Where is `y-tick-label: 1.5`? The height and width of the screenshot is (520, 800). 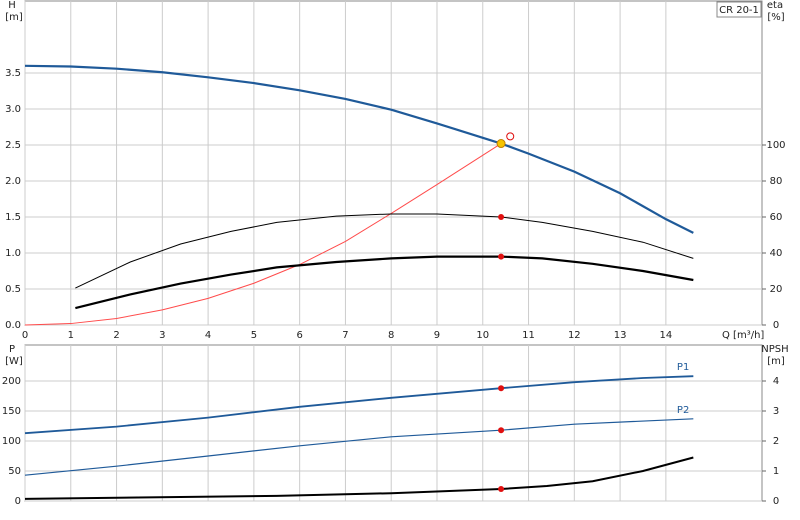
y-tick-label: 1.5 is located at coordinates (13, 217).